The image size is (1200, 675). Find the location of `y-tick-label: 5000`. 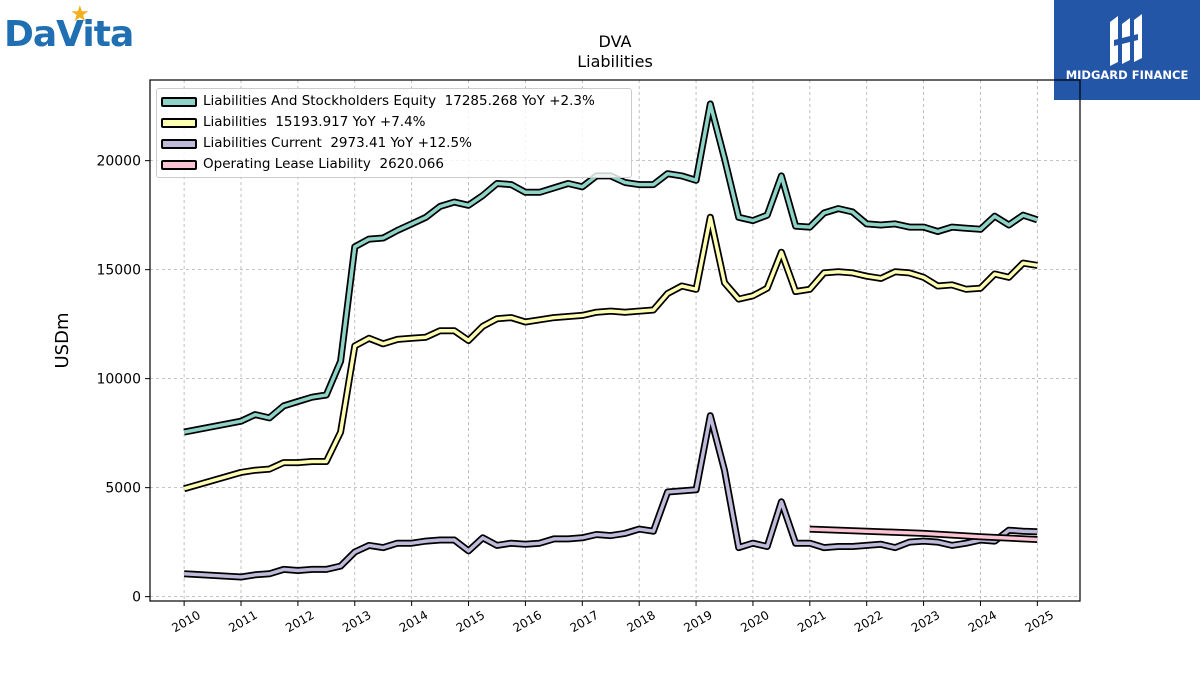

y-tick-label: 5000 is located at coordinates (123, 489).